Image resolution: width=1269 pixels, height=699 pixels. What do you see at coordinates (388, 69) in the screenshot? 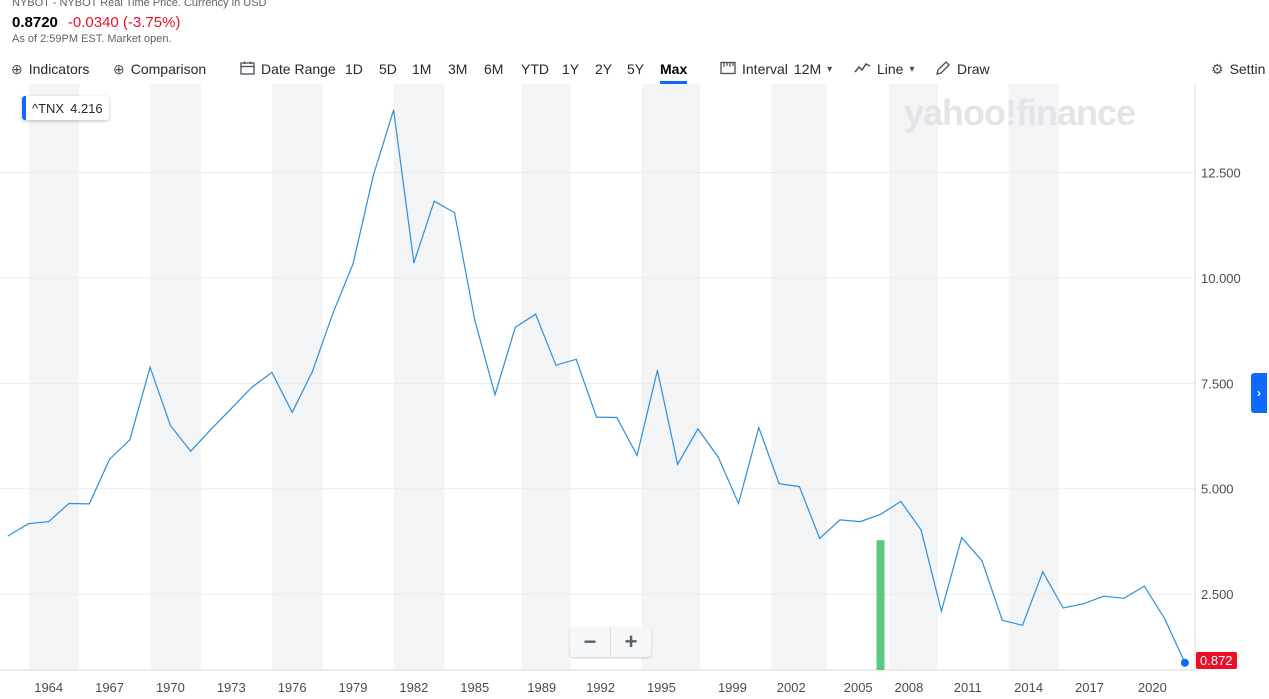
I see `range-5d-button: 5D` at bounding box center [388, 69].